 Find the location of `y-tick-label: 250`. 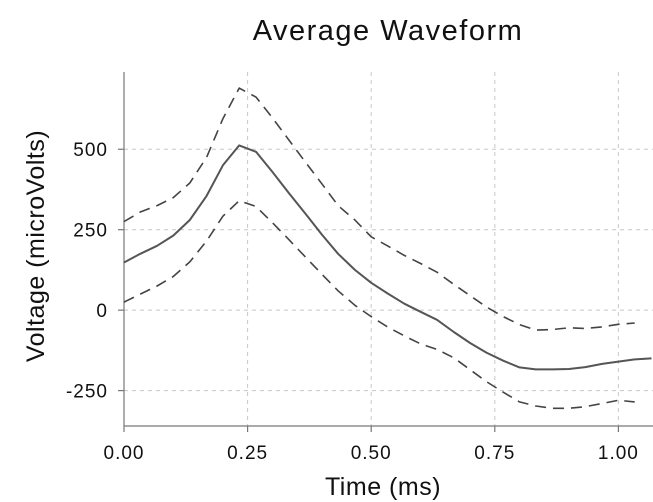

y-tick-label: 250 is located at coordinates (90, 231).